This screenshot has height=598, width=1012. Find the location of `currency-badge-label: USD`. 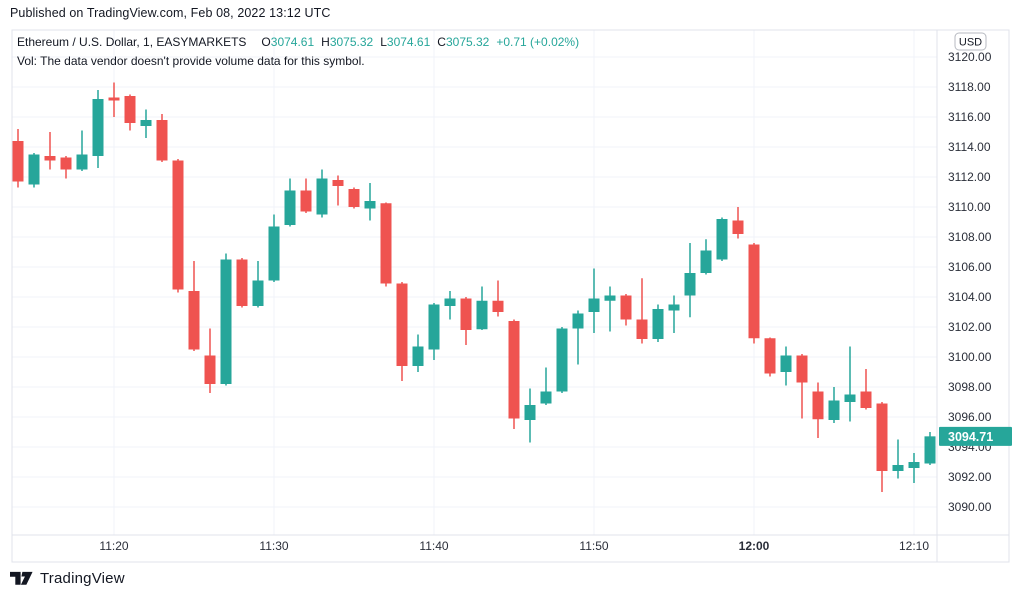

currency-badge-label: USD is located at coordinates (970, 43).